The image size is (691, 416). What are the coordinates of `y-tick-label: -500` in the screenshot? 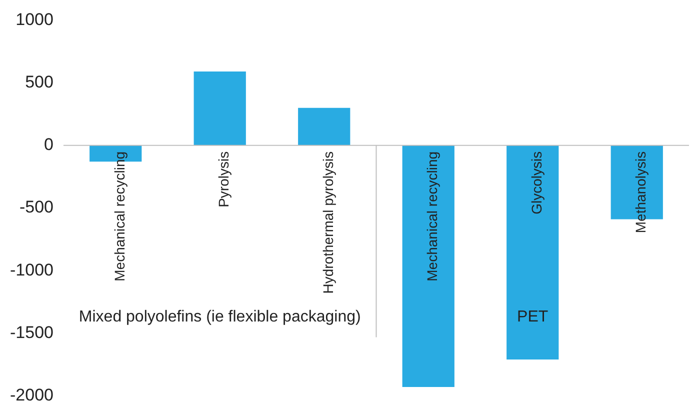 It's located at (36, 207).